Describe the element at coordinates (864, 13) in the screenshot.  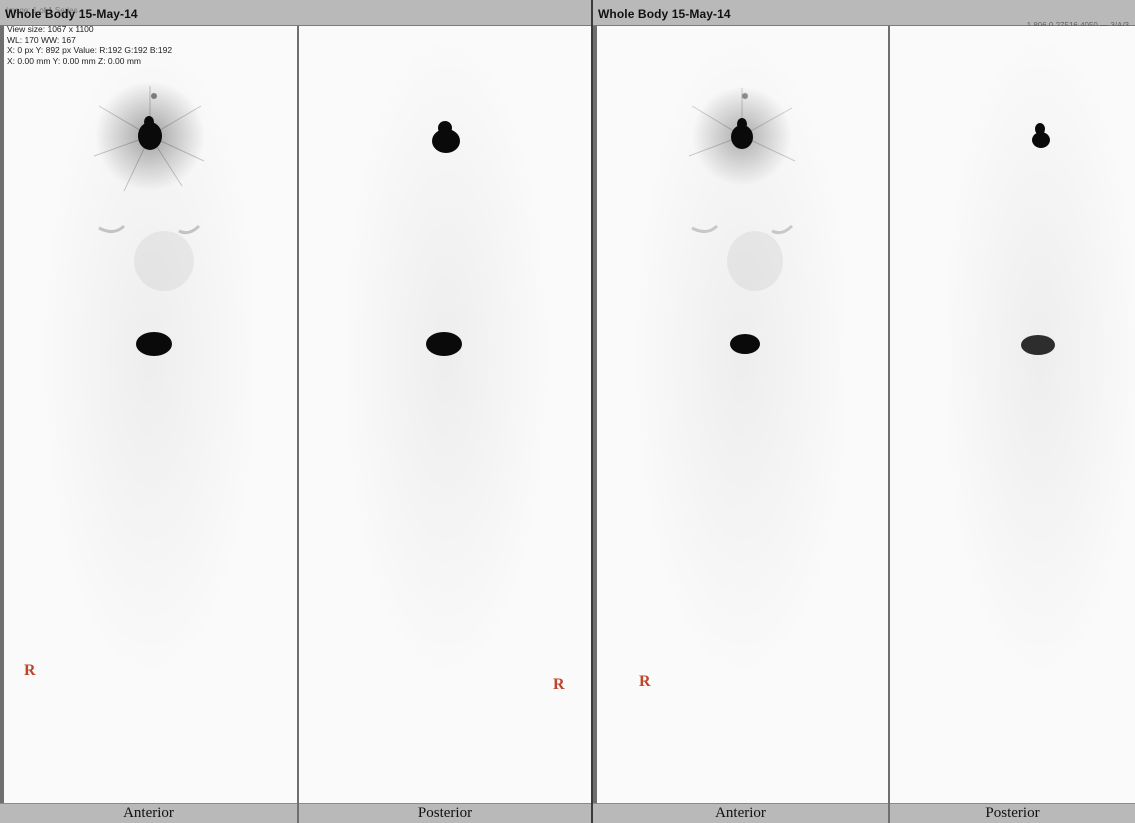
I see `viewer-title-bar: Whole Body 15-May-14` at that location.